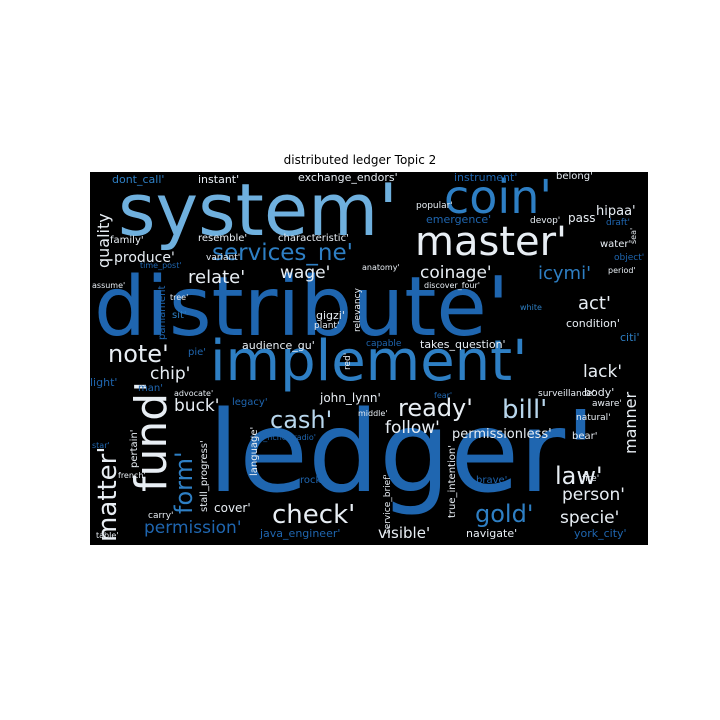 Image resolution: width=720 pixels, height=720 pixels. Describe the element at coordinates (603, 372) in the screenshot. I see `word: lack'` at that location.